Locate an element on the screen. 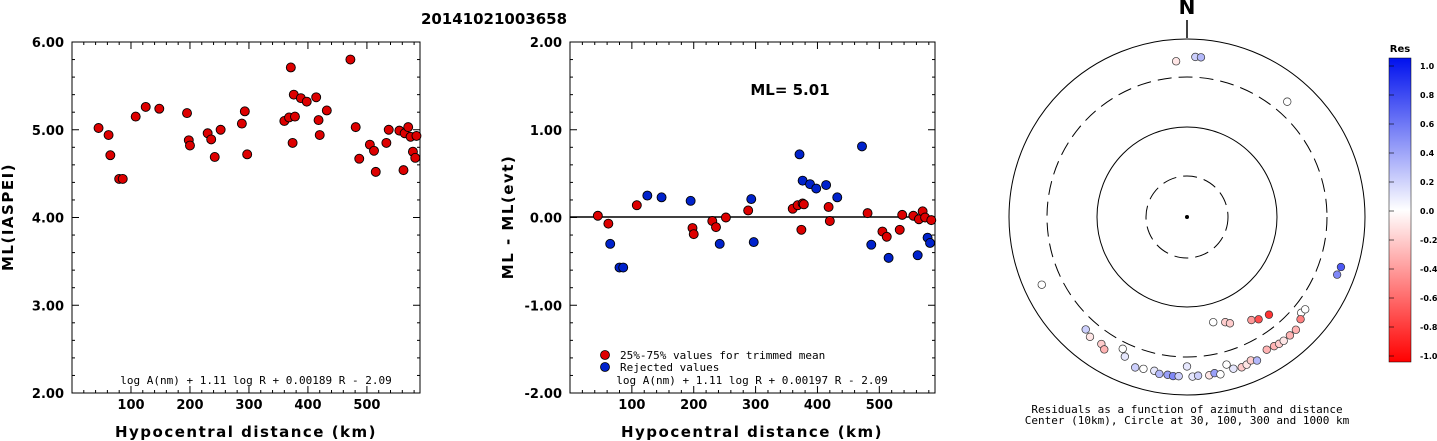 The height and width of the screenshot is (441, 1437). ml-value-label: ML= 5.01 is located at coordinates (789, 90).